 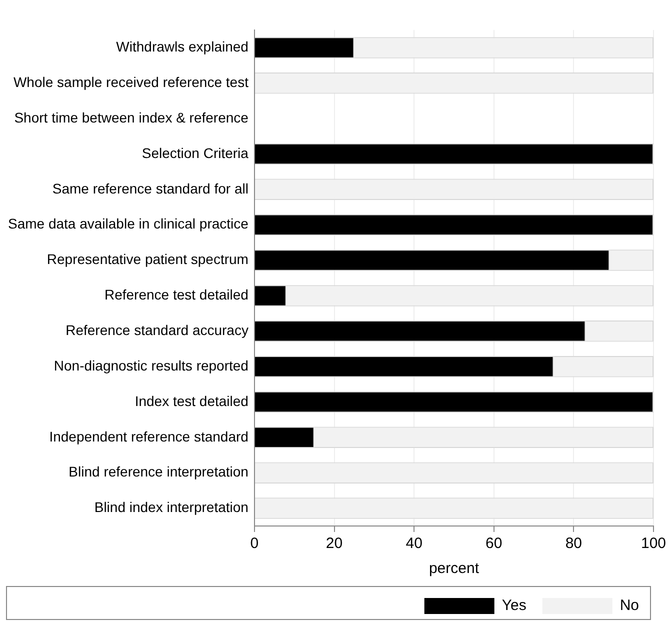 I want to click on y-tick-label: Blind index interpretation, so click(x=171, y=507).